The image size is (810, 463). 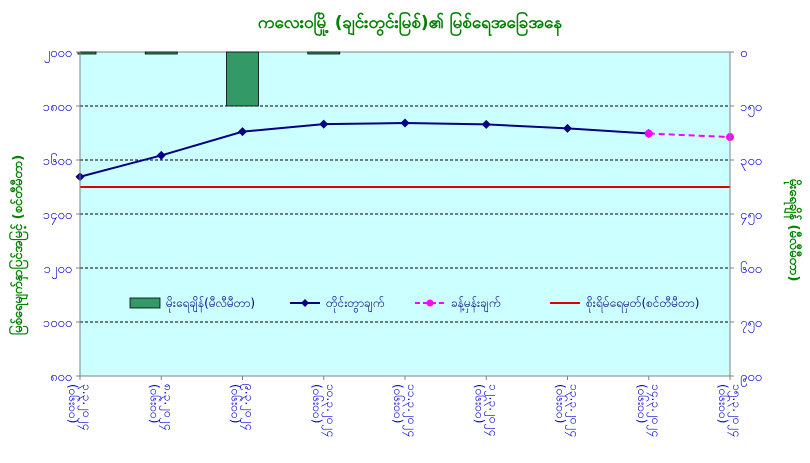 What do you see at coordinates (57, 323) in the screenshot?
I see `left-tick-label: ၁၀၀၀` at bounding box center [57, 323].